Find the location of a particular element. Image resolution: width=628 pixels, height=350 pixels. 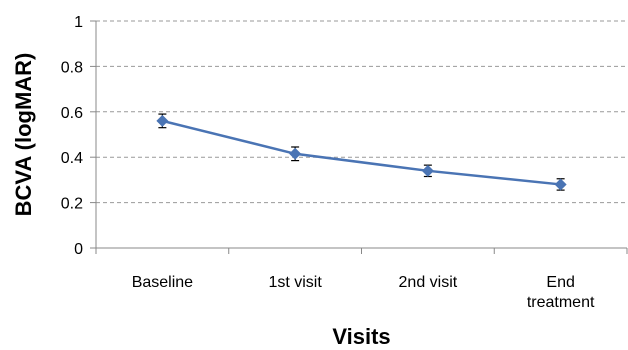

x-tick-label: 1st visit is located at coordinates (295, 282).